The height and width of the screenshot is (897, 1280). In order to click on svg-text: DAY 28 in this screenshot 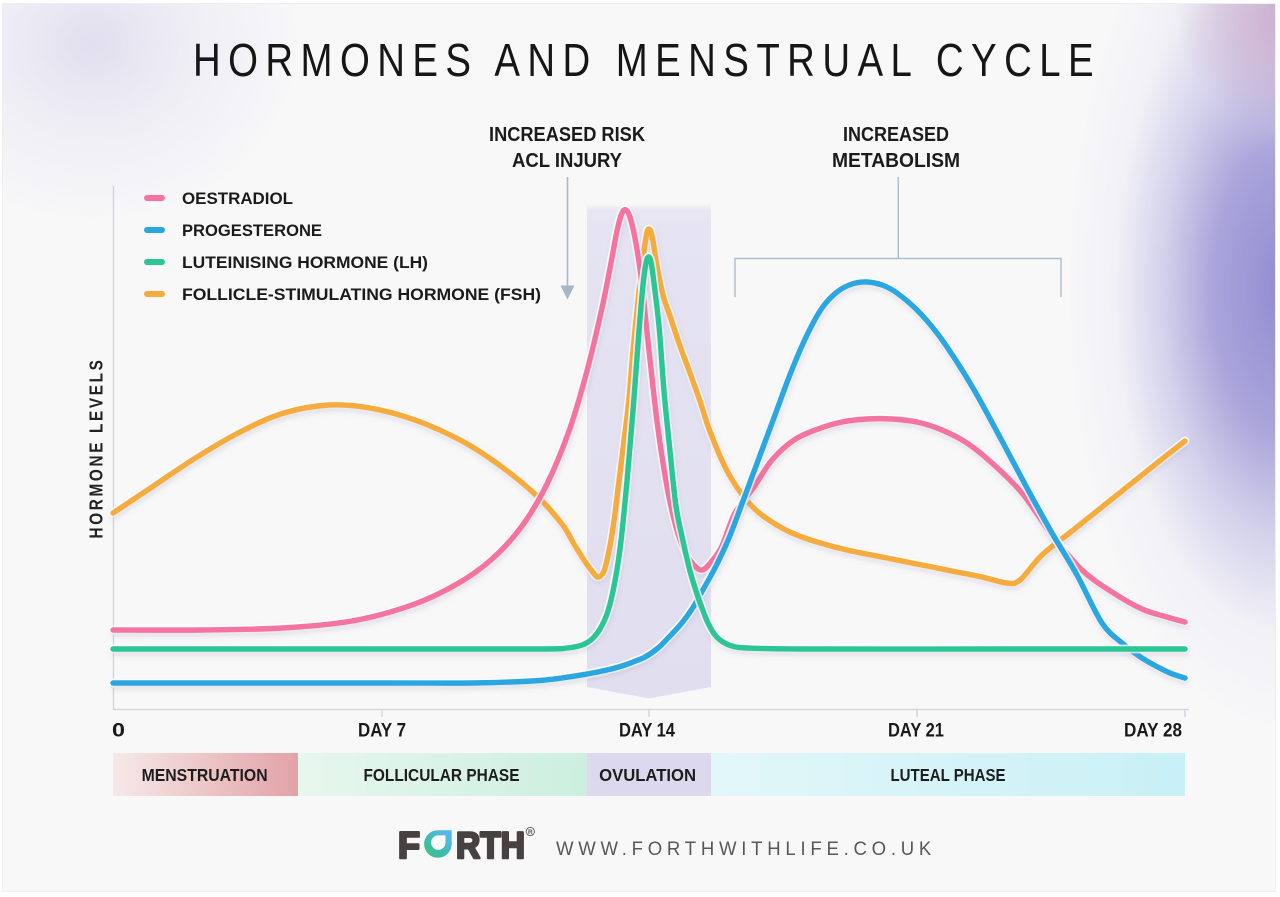, I will do `click(1153, 731)`.